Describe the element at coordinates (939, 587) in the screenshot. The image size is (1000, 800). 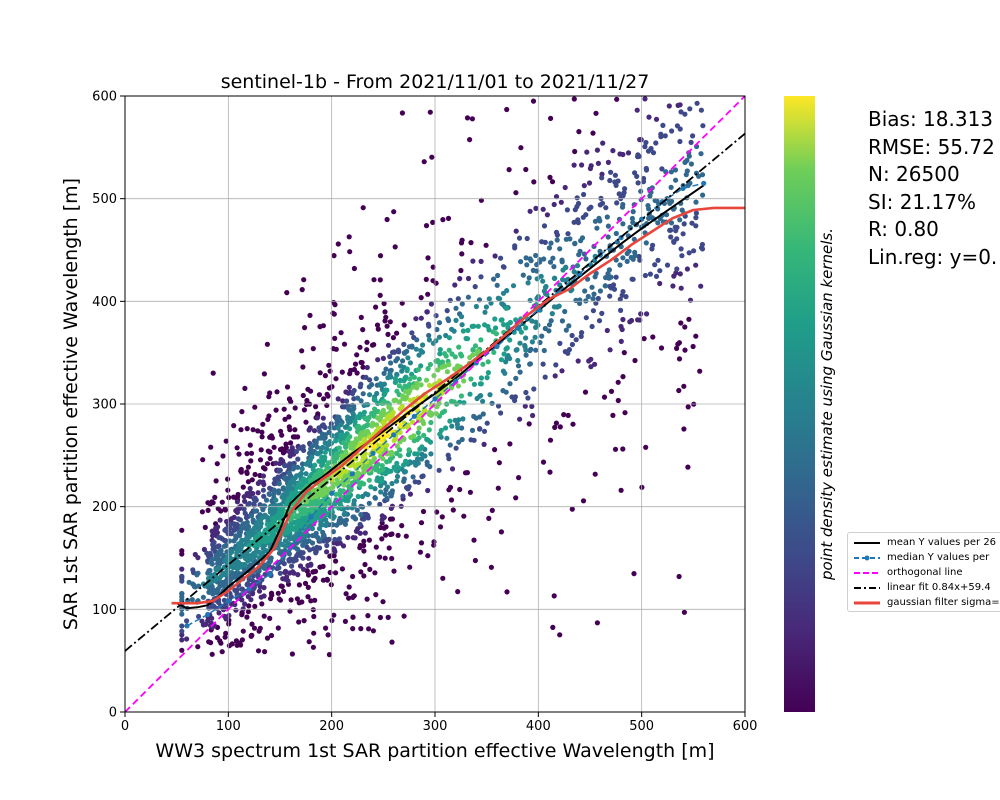
I see `legend-label-linear-fit: linear fit 0.84x+59.4` at that location.